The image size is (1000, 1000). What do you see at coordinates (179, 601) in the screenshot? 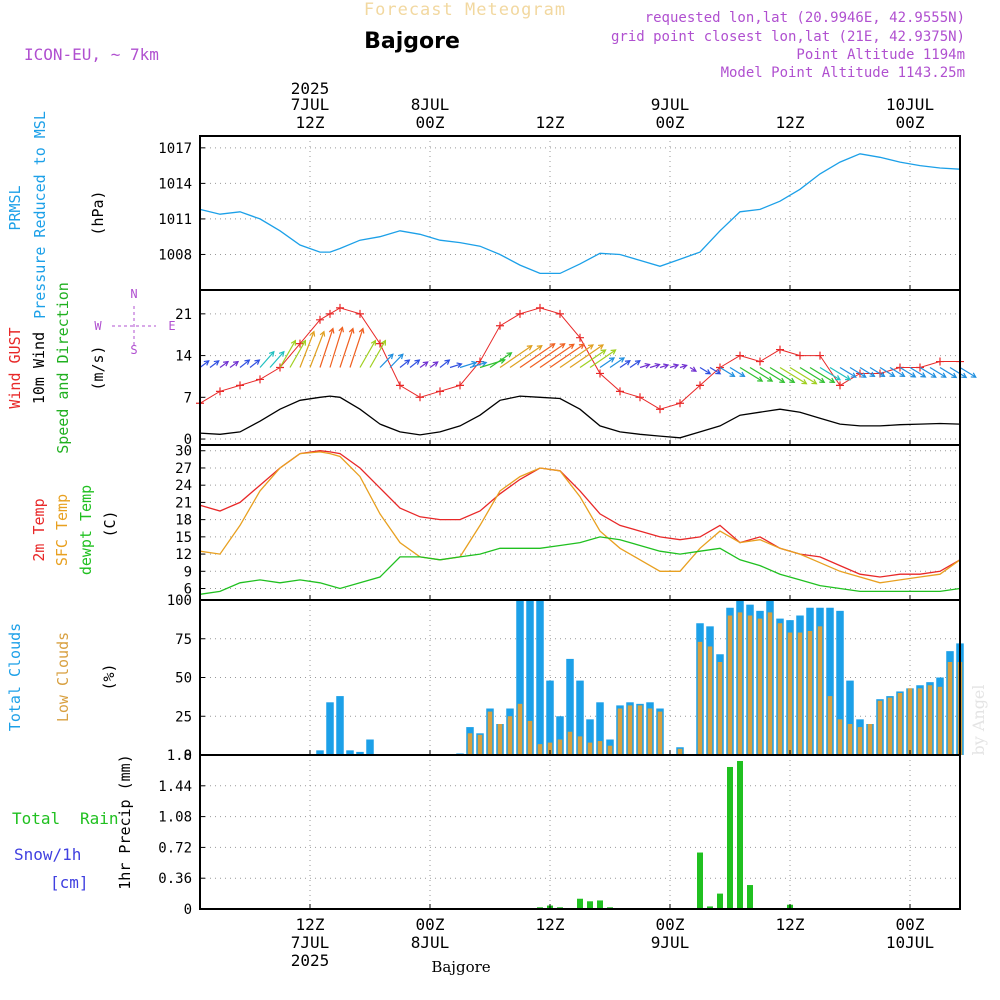
I see `y-tick-label: 100` at bounding box center [179, 601].